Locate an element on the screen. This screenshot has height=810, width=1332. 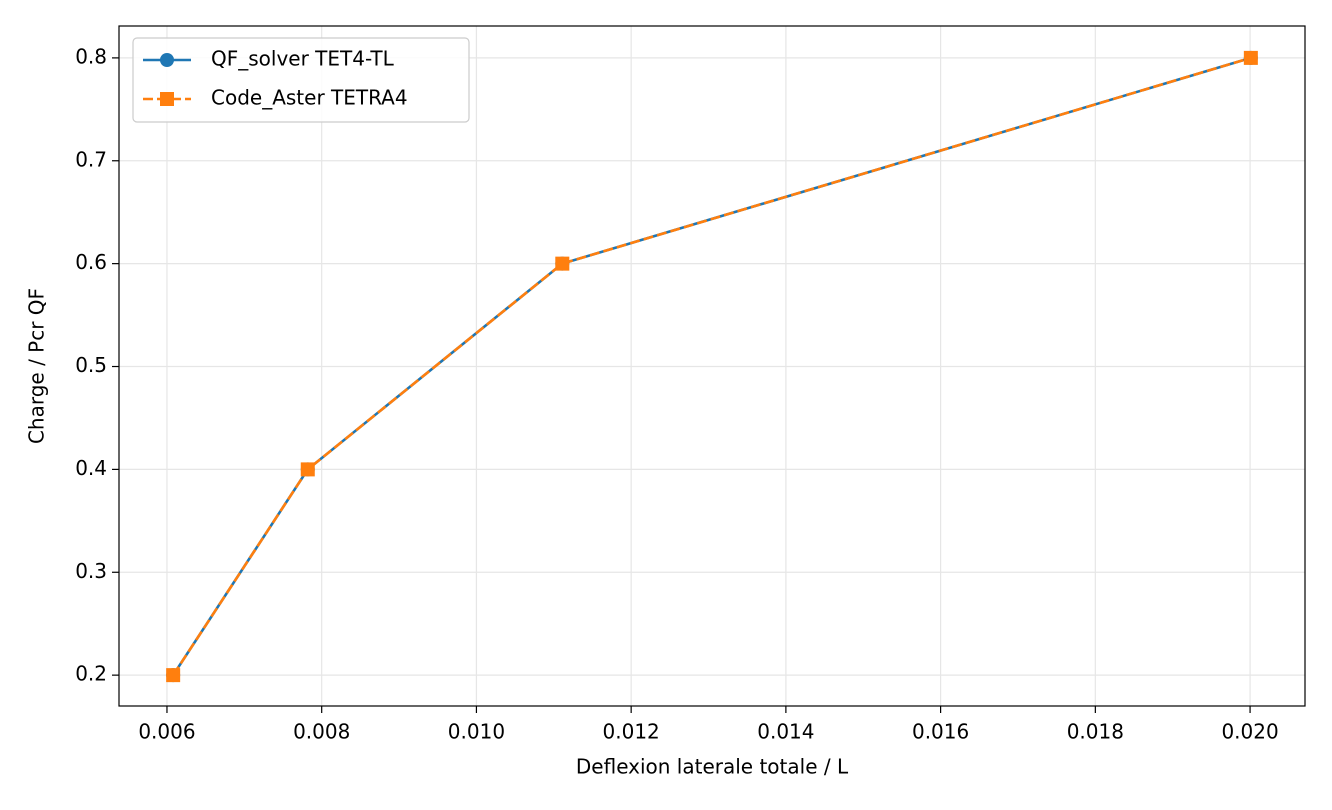
x-tick-label: 0.010 is located at coordinates (476, 732).